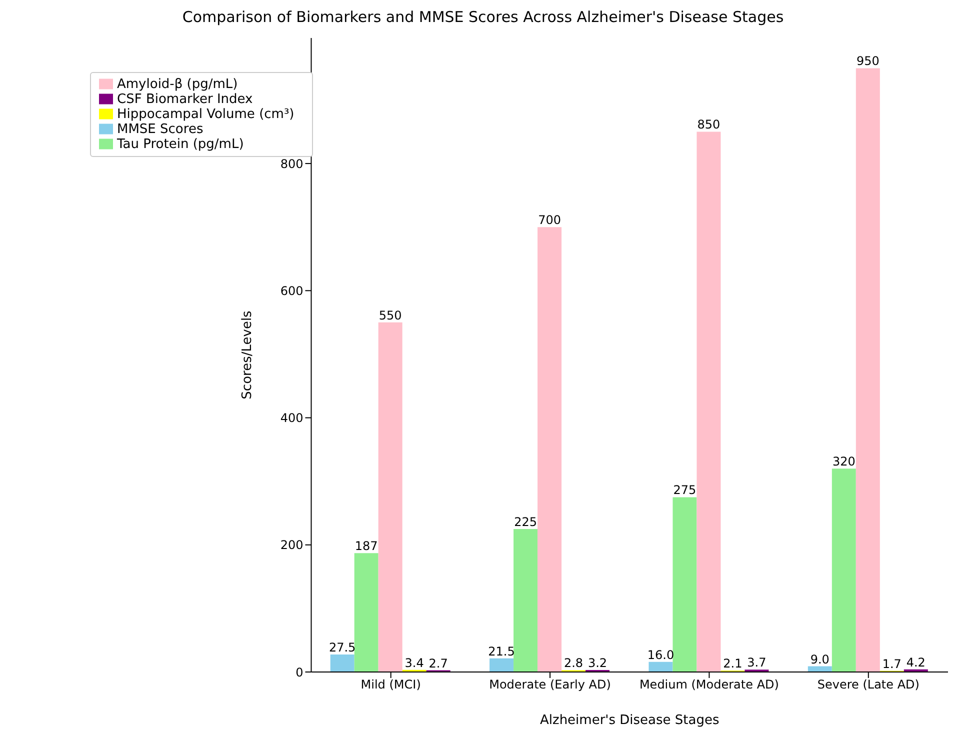 This screenshot has width=970, height=740. What do you see at coordinates (708, 125) in the screenshot?
I see `data-label: 850` at bounding box center [708, 125].